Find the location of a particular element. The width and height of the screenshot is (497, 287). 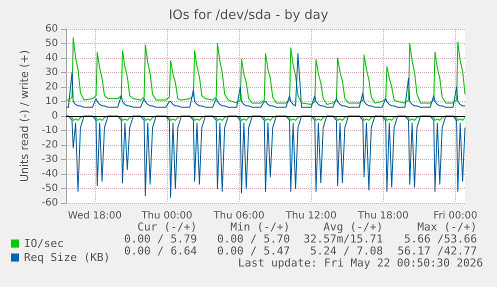

x-tick-label: Thu 06:00 is located at coordinates (238, 216).